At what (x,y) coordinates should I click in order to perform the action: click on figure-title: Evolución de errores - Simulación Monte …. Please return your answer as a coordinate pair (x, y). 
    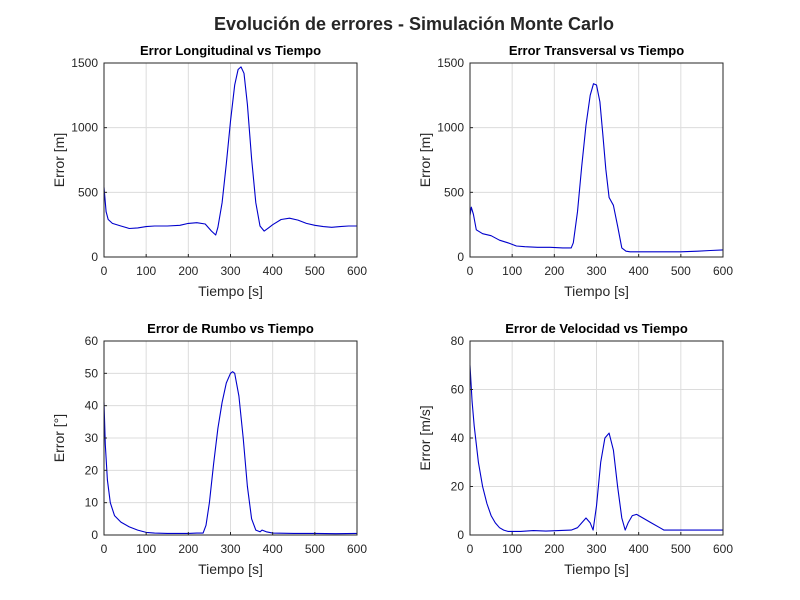
    Looking at the image, I should click on (414, 24).